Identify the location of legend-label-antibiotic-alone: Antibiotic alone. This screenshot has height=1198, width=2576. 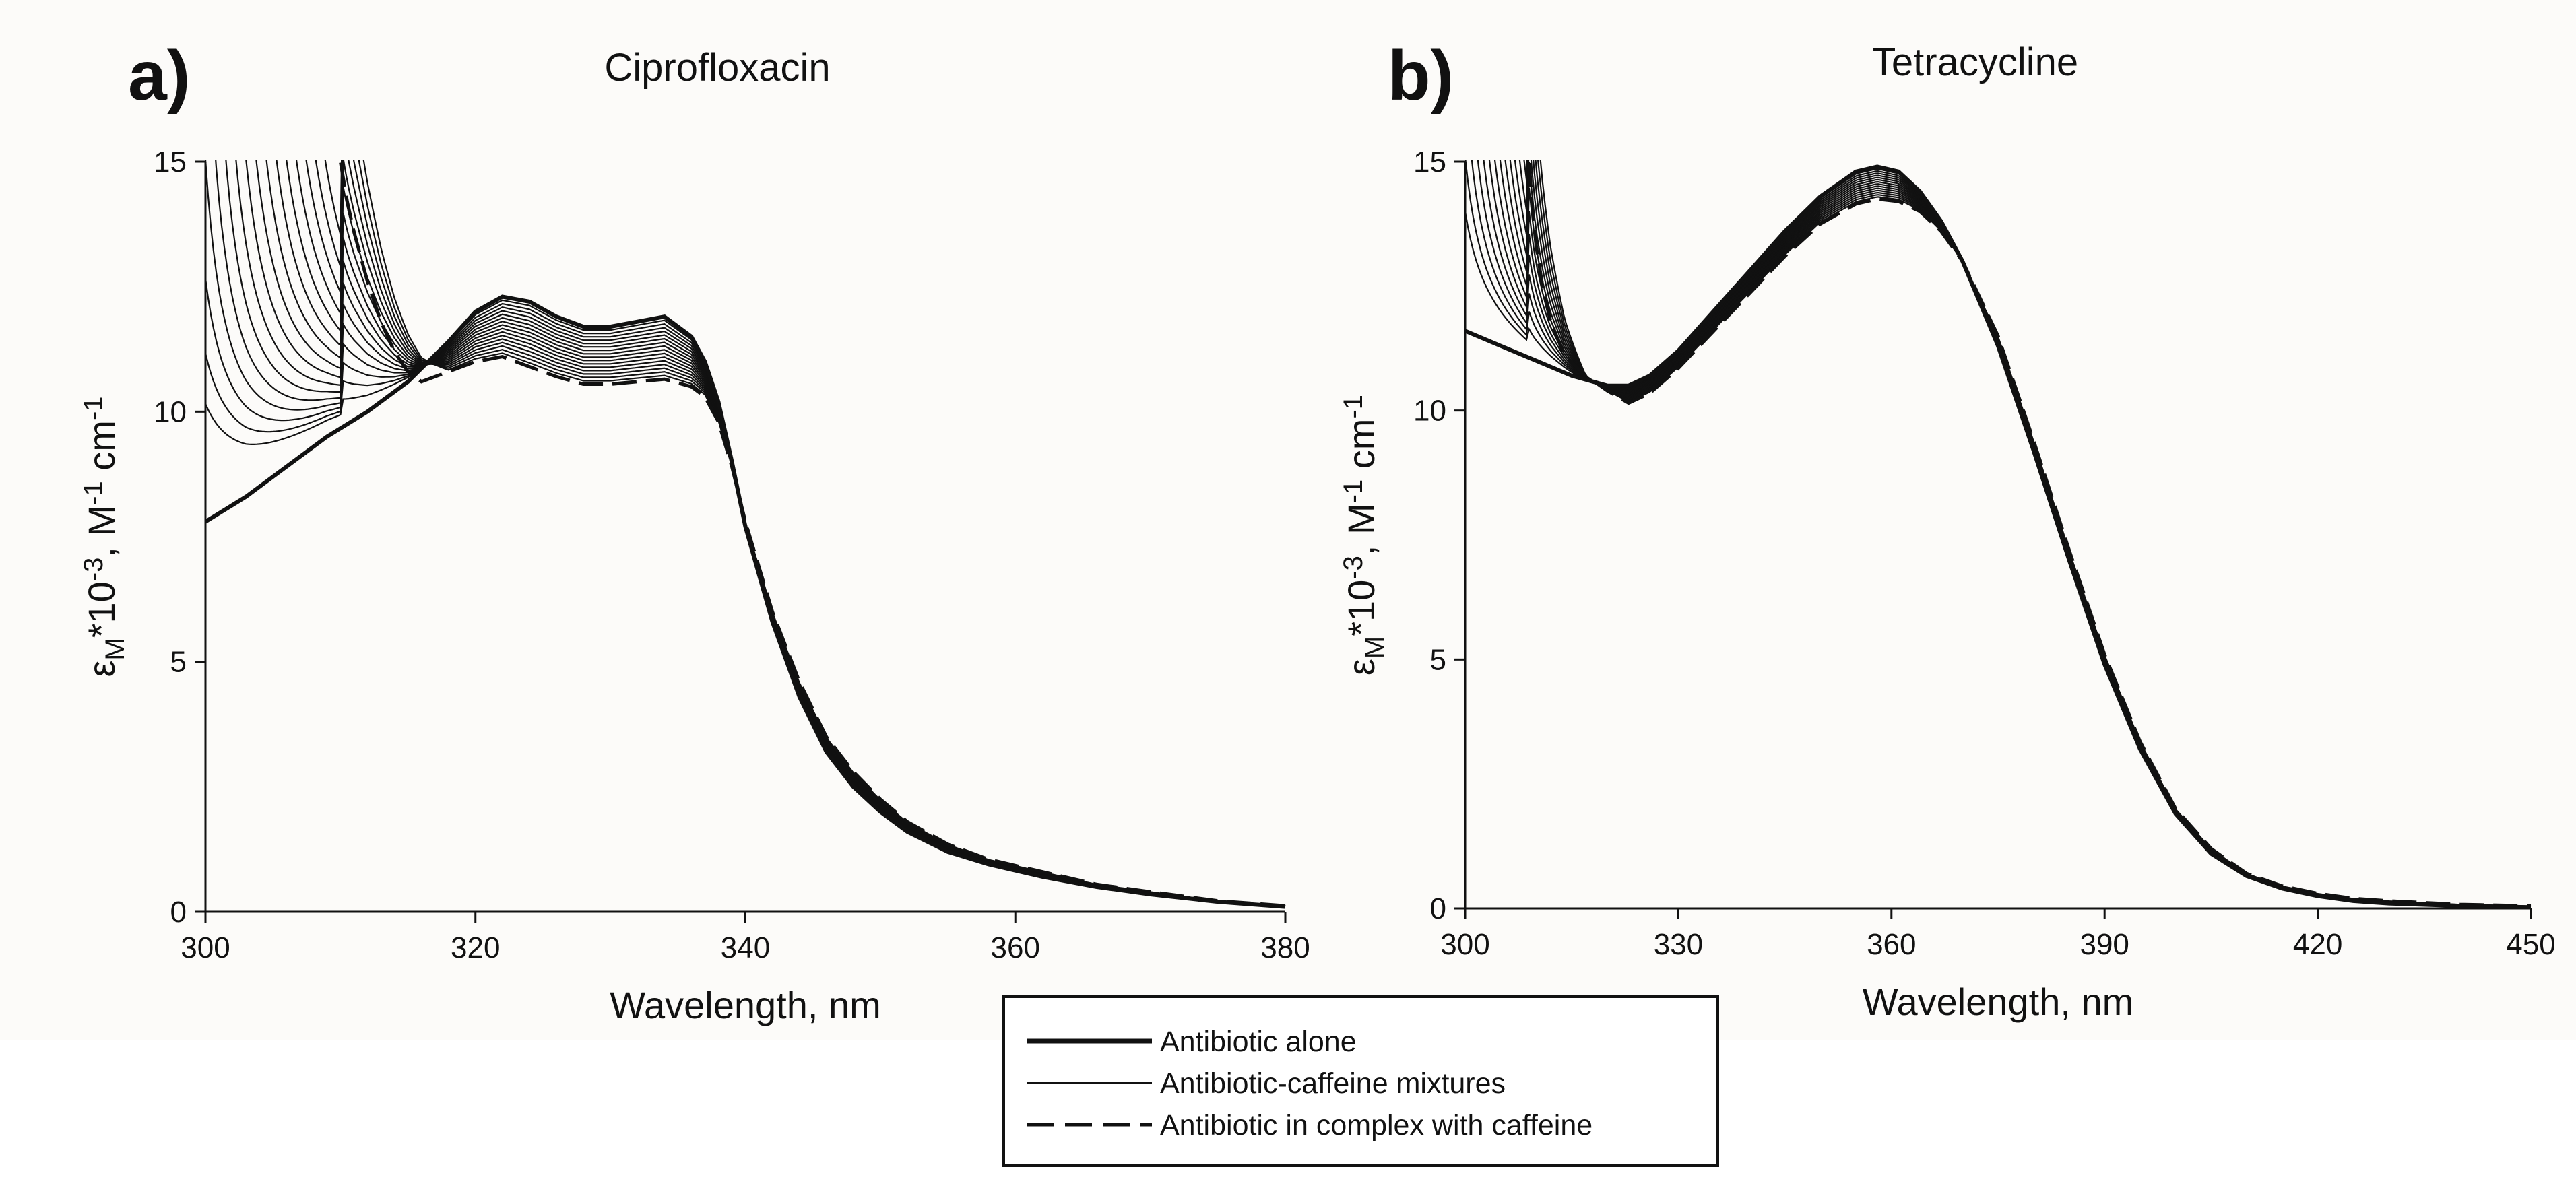
(1259, 1042).